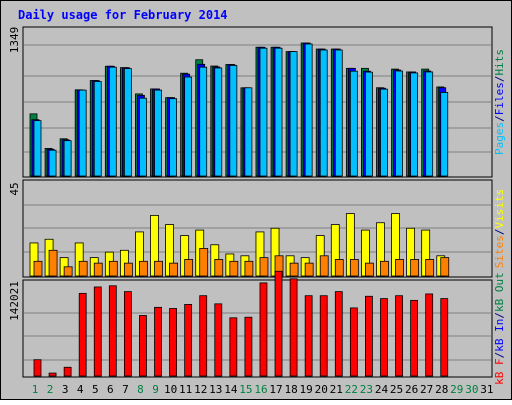  What do you see at coordinates (471, 389) in the screenshot?
I see `x-day-label-30: 30` at bounding box center [471, 389].